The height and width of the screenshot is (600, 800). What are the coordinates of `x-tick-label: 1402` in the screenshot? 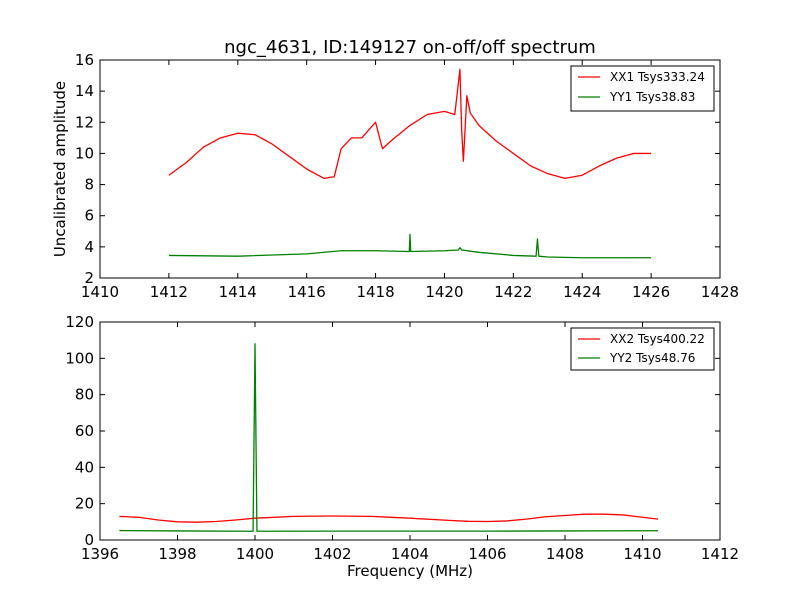 It's located at (332, 554).